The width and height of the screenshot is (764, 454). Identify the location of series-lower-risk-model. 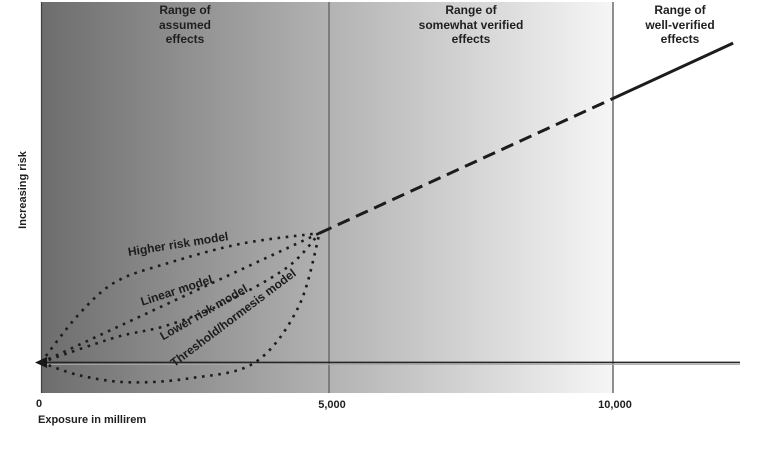
(180, 298).